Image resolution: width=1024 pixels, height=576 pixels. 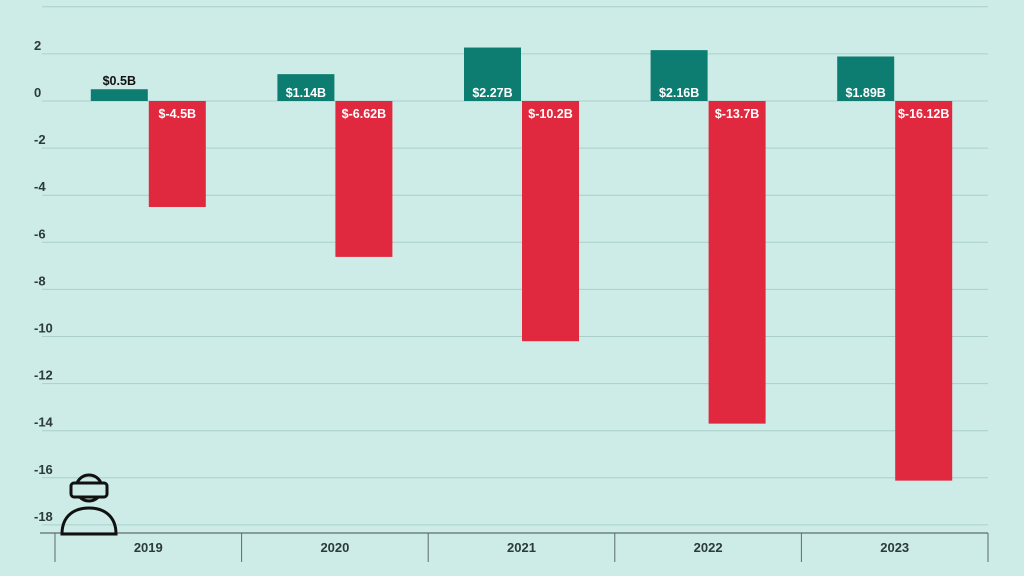 I want to click on data-label: $-10.2B, so click(x=550, y=114).